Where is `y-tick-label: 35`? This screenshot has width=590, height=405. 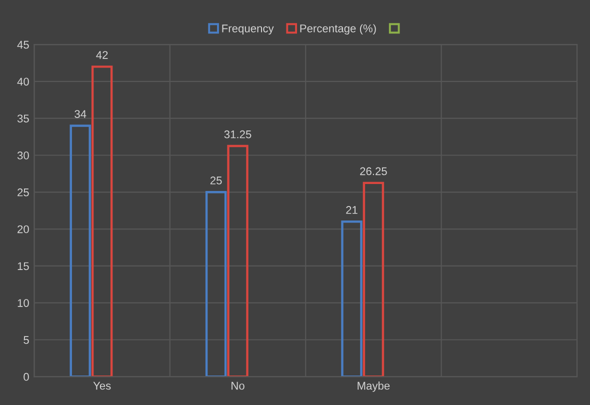
y-tick-label: 35 is located at coordinates (23, 118).